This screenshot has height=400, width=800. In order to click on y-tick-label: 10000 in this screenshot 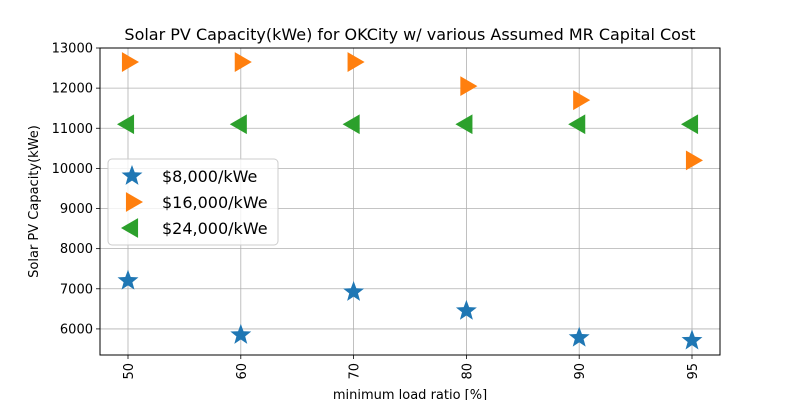, I will do `click(72, 169)`.